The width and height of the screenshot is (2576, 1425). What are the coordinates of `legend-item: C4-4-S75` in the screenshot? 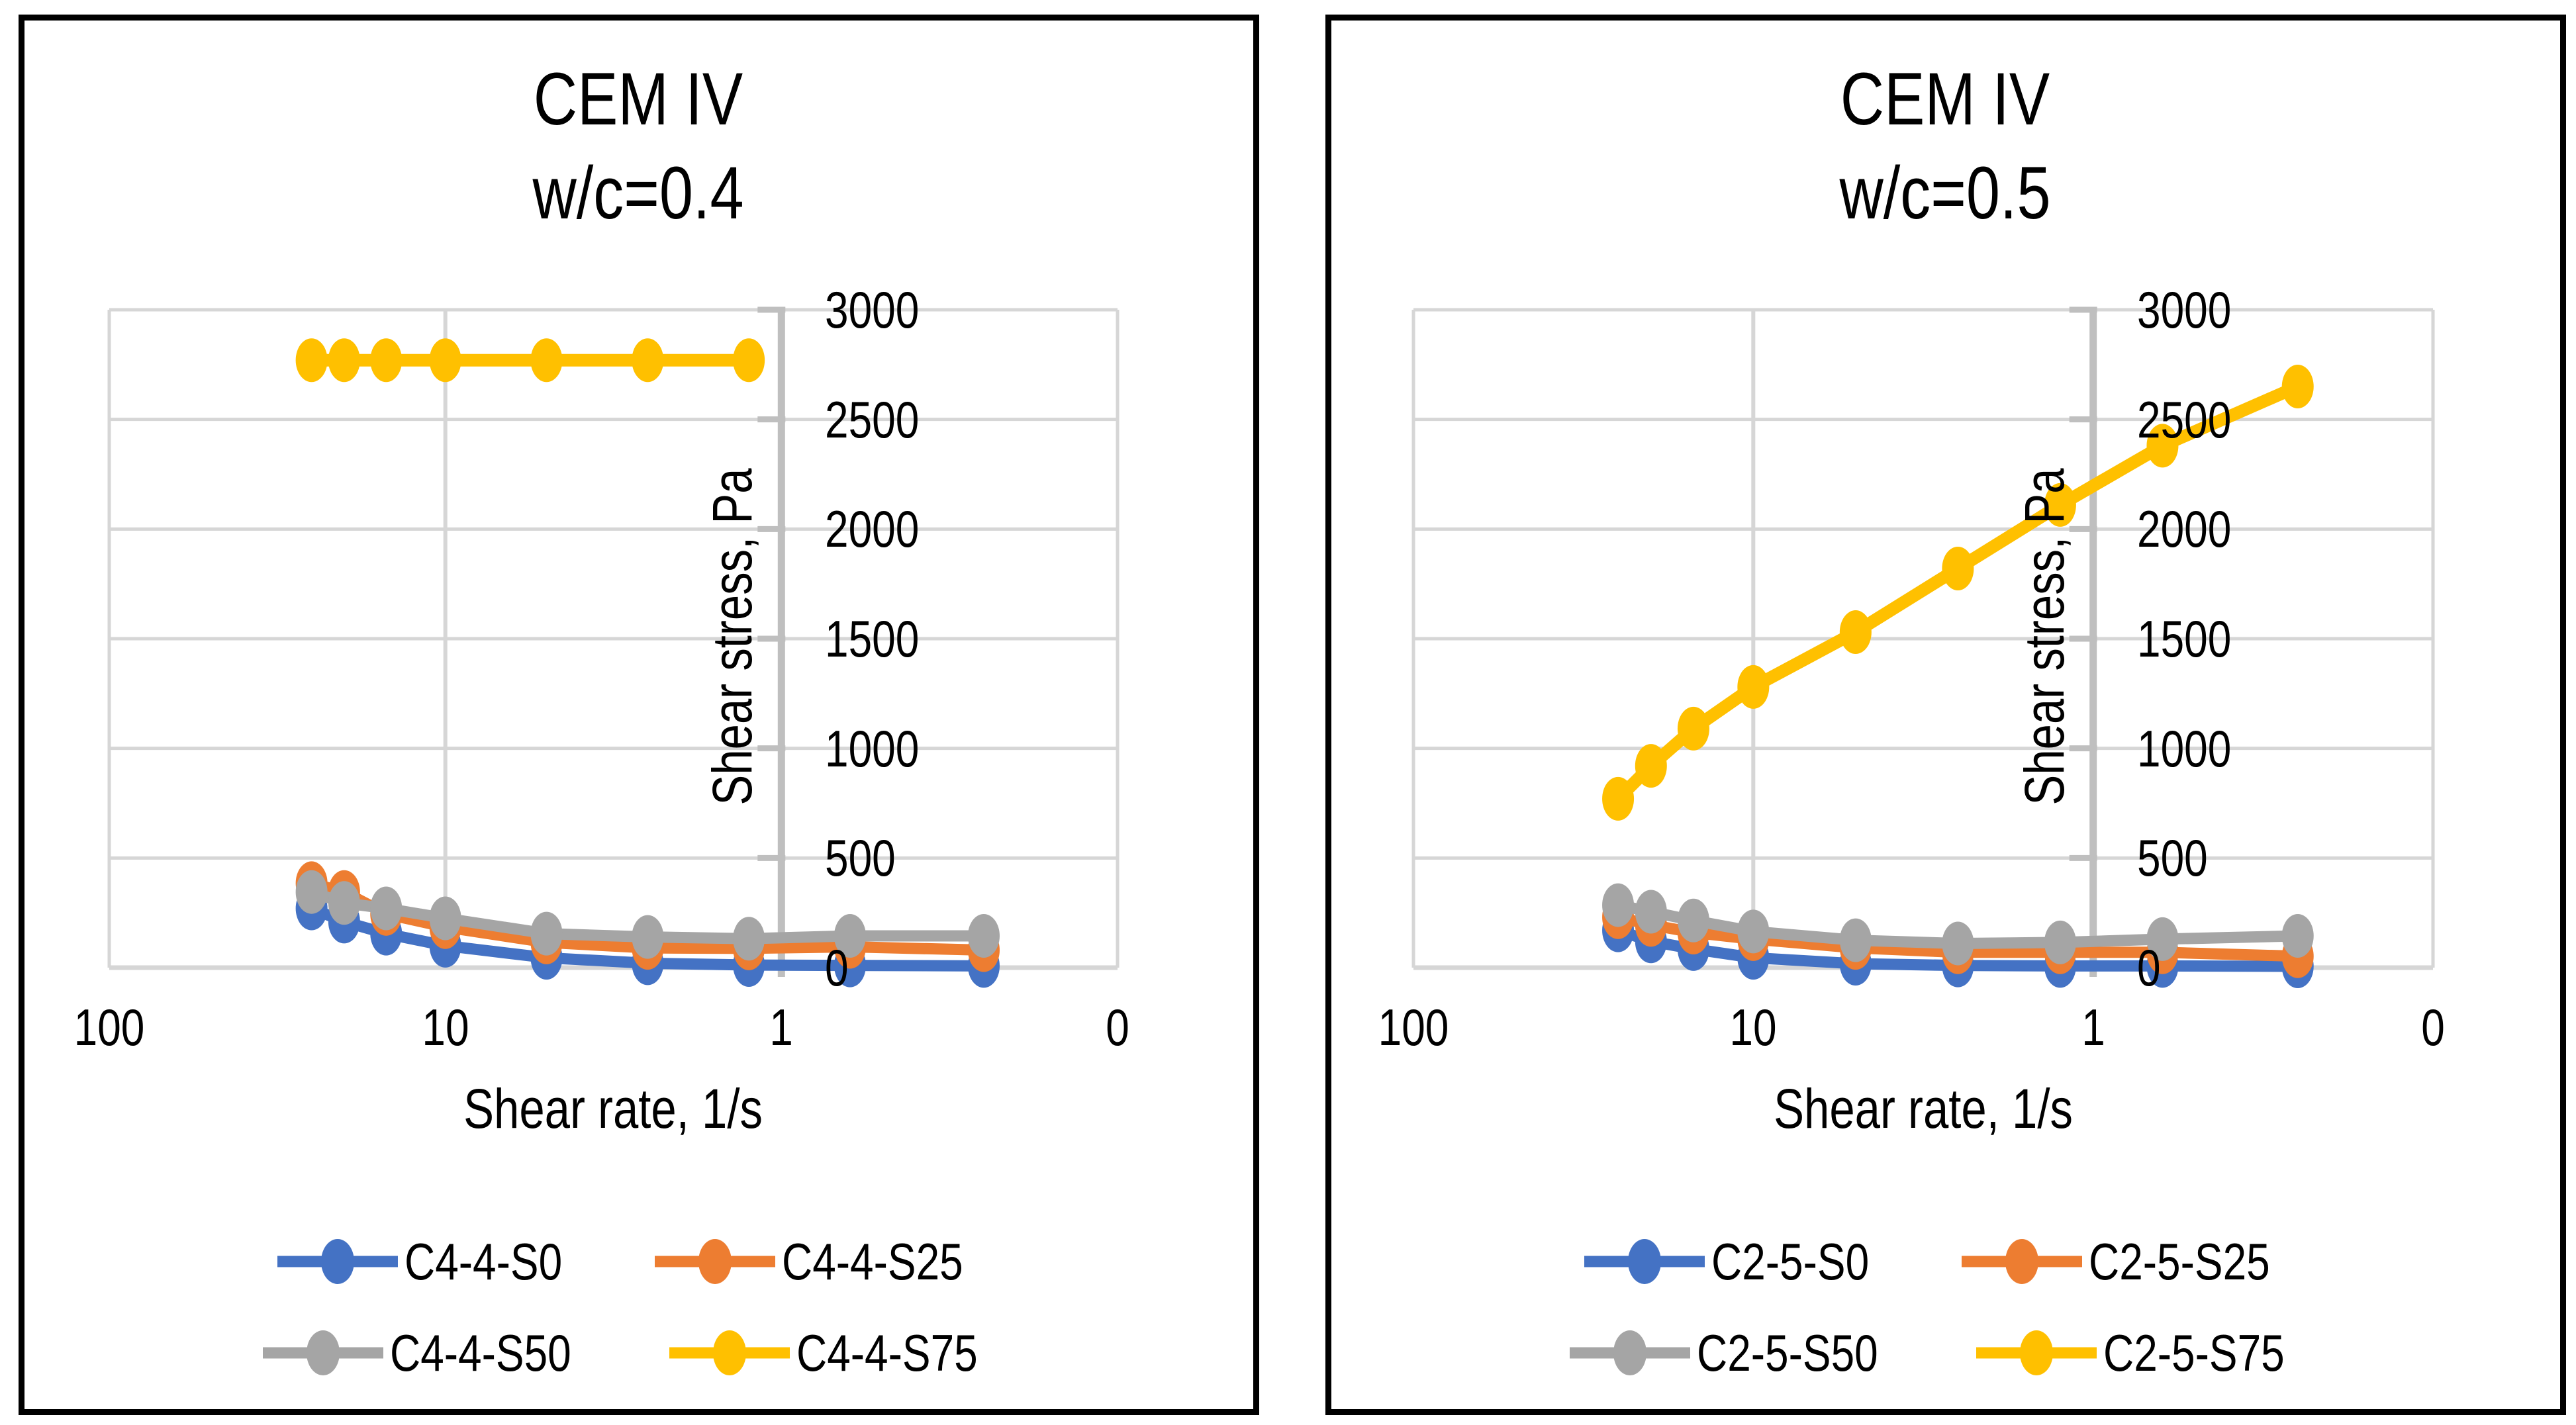 It's located at (842, 1353).